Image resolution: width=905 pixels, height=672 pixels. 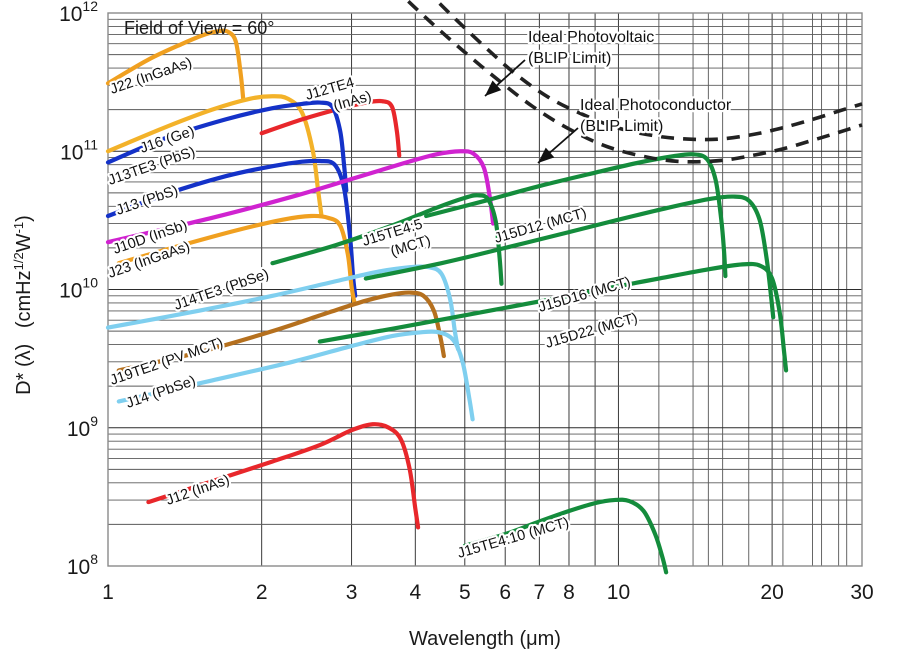 What do you see at coordinates (465, 592) in the screenshot?
I see `x-tick-label-4: 5` at bounding box center [465, 592].